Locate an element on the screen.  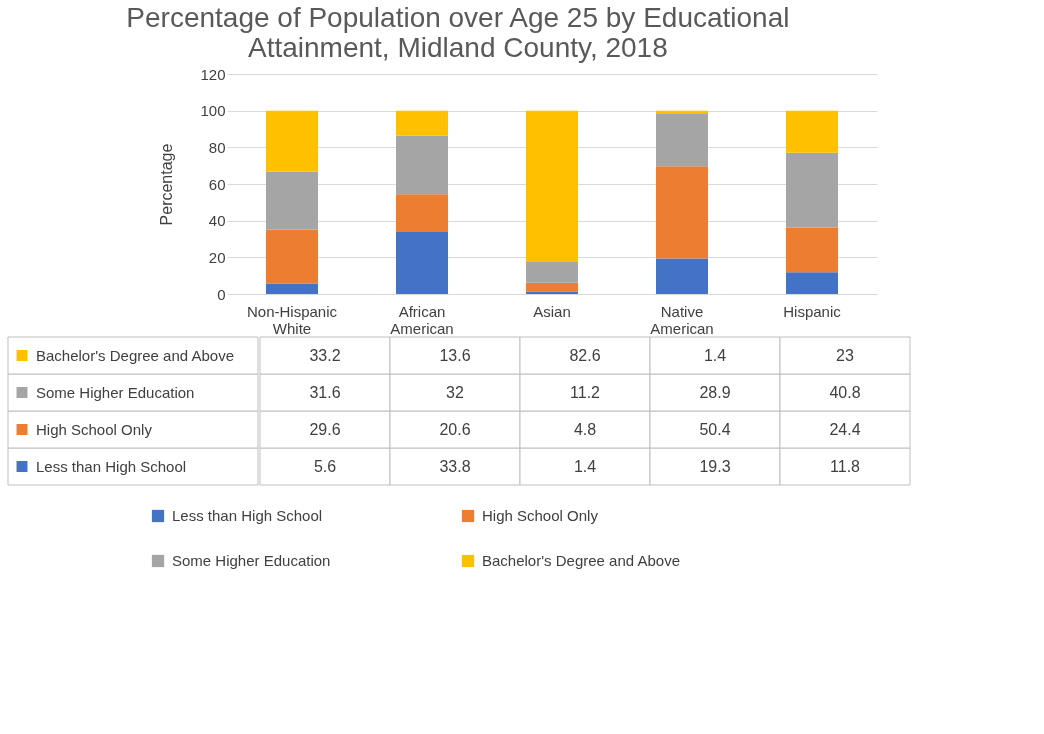
legend-label: High School Only is located at coordinates (94, 429).